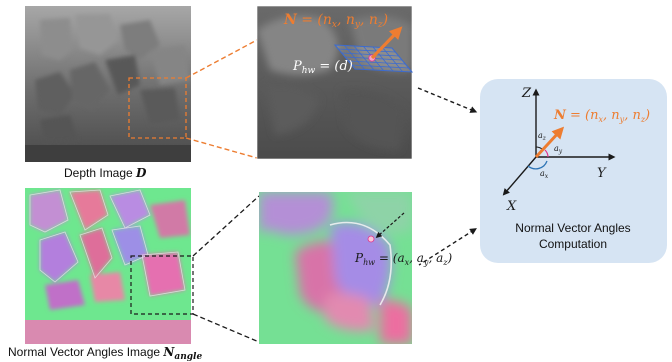 The height and width of the screenshot is (362, 672). What do you see at coordinates (526, 93) in the screenshot?
I see `axis-z-label: Z` at bounding box center [526, 93].